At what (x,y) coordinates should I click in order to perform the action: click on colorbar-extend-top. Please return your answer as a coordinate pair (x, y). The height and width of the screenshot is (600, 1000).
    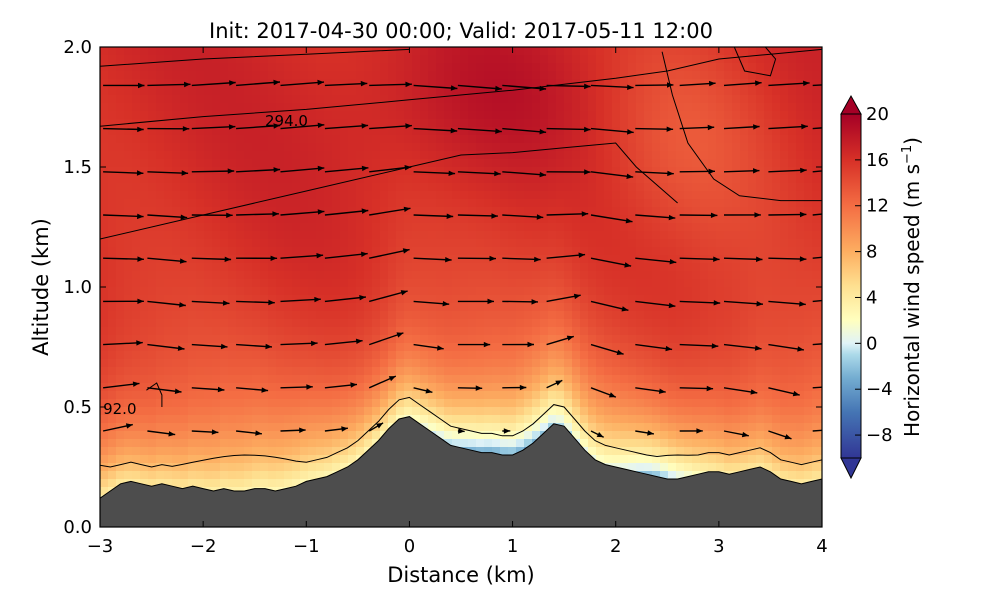
    Looking at the image, I should click on (851, 104).